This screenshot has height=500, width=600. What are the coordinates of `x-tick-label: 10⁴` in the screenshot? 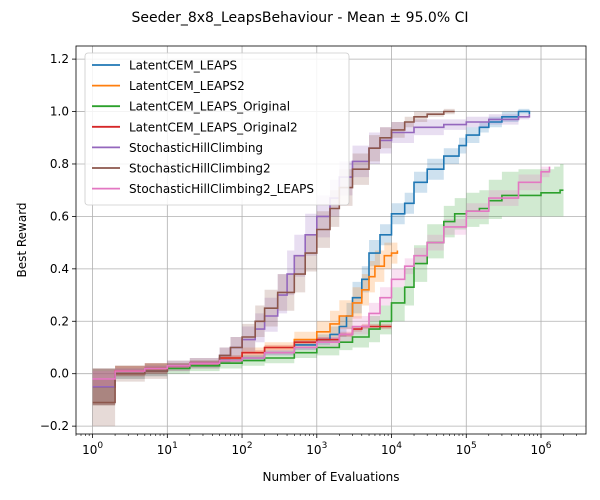 It's located at (391, 449).